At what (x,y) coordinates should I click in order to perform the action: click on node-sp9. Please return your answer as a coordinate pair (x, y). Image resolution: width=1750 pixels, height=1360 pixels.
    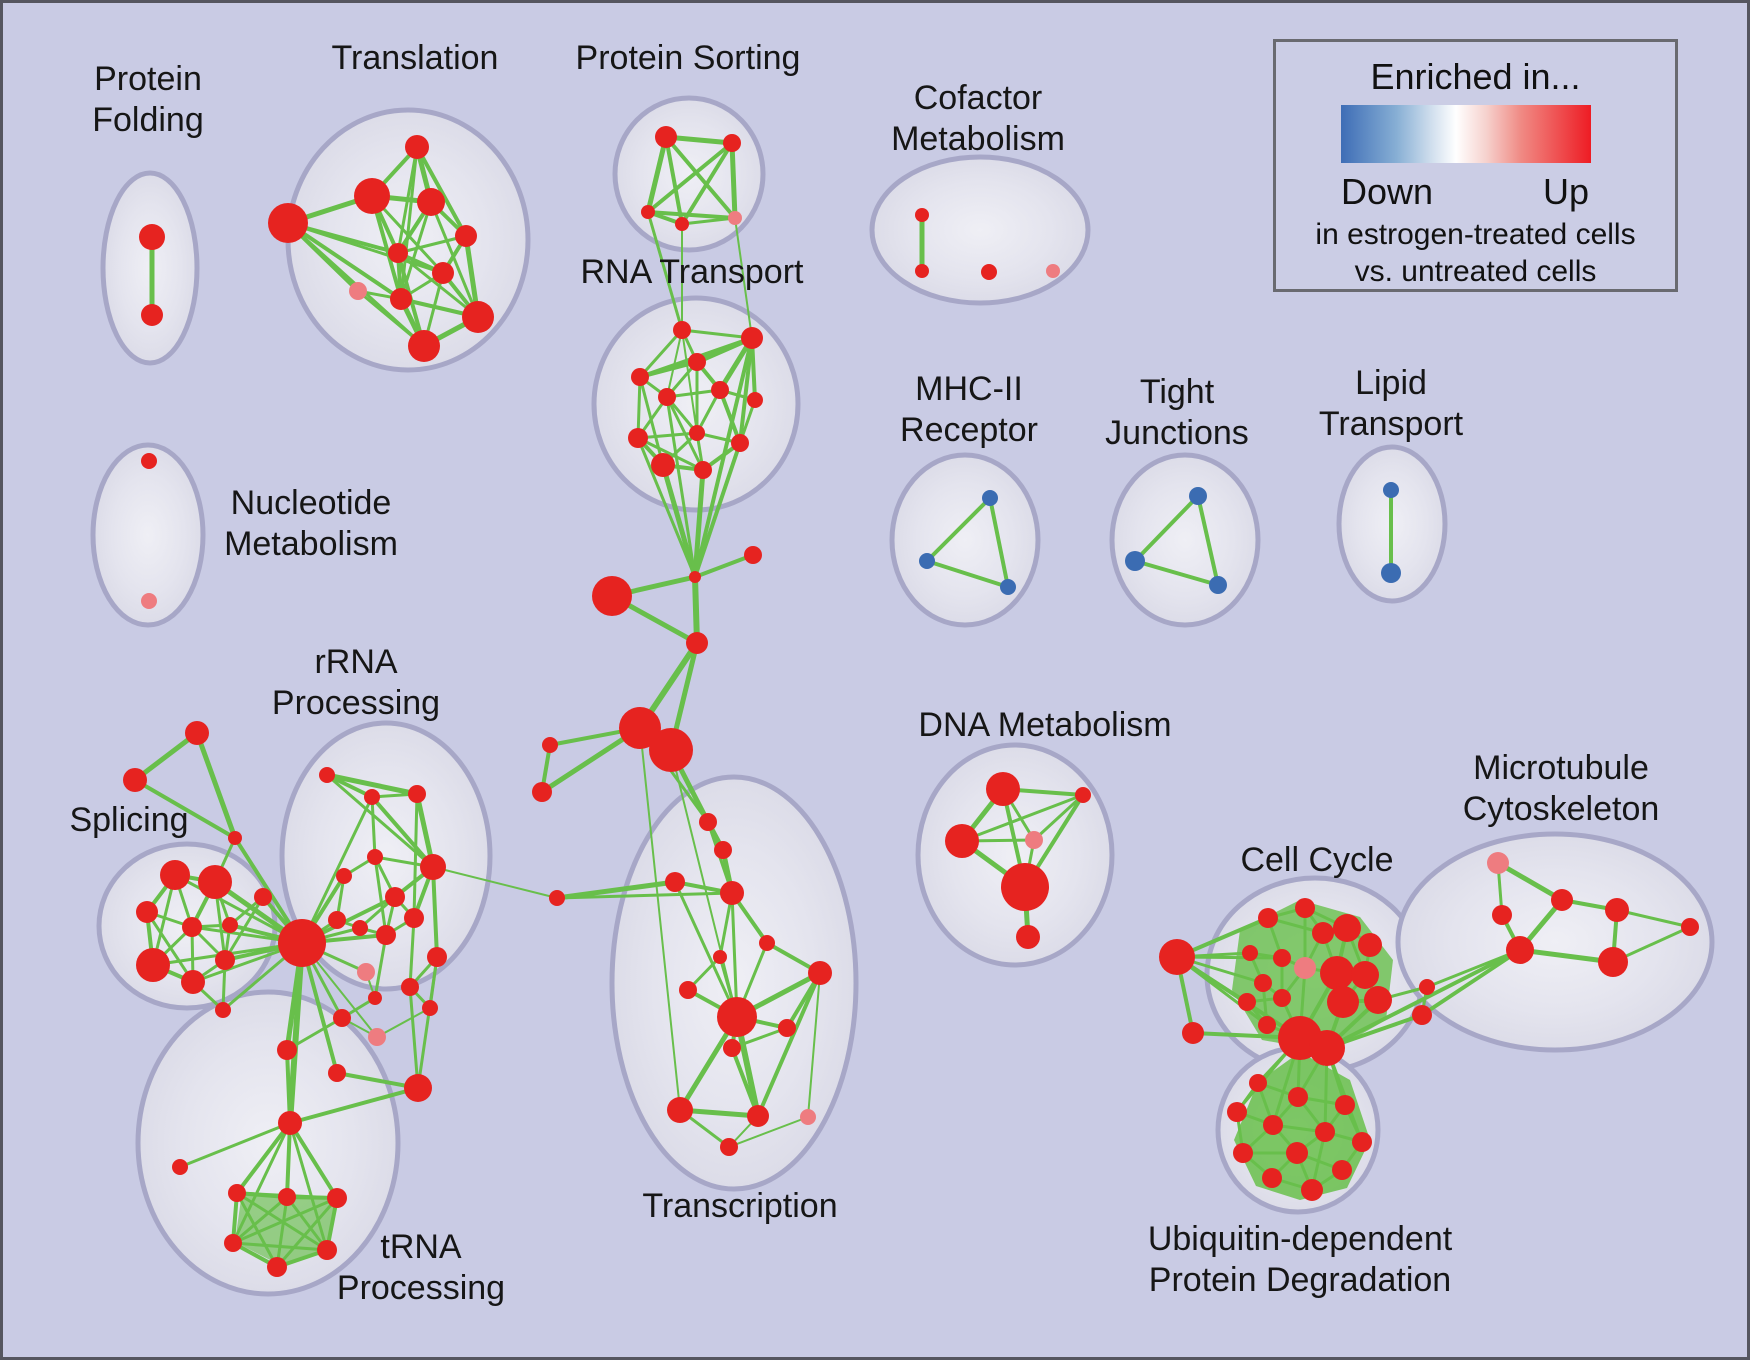
    Looking at the image, I should click on (223, 1010).